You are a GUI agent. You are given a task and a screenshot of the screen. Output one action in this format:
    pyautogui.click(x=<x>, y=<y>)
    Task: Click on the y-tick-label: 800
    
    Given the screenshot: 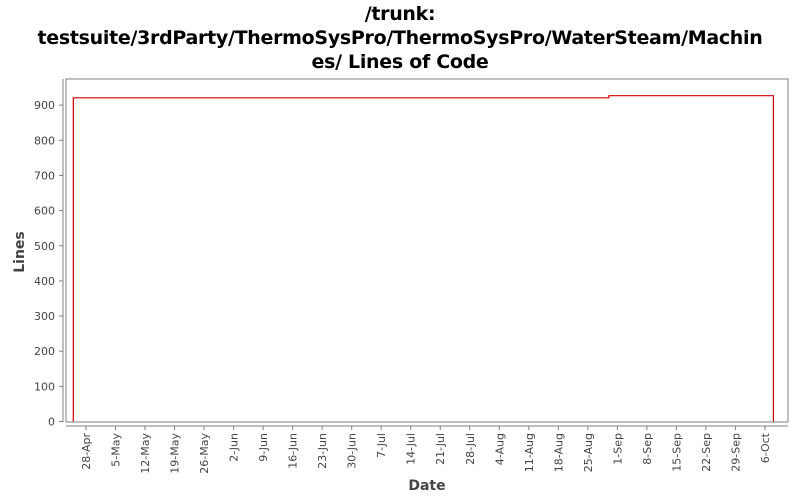 What is the action you would take?
    pyautogui.click(x=44, y=140)
    